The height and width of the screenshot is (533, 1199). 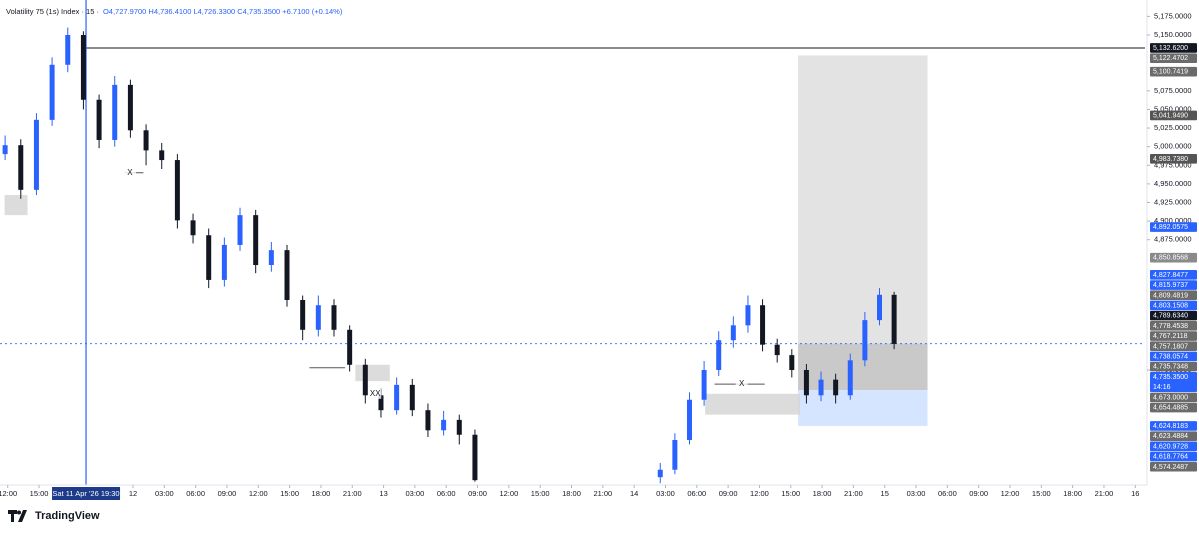 I want to click on price-tag-label: 4,673.0000, so click(x=1170, y=397).